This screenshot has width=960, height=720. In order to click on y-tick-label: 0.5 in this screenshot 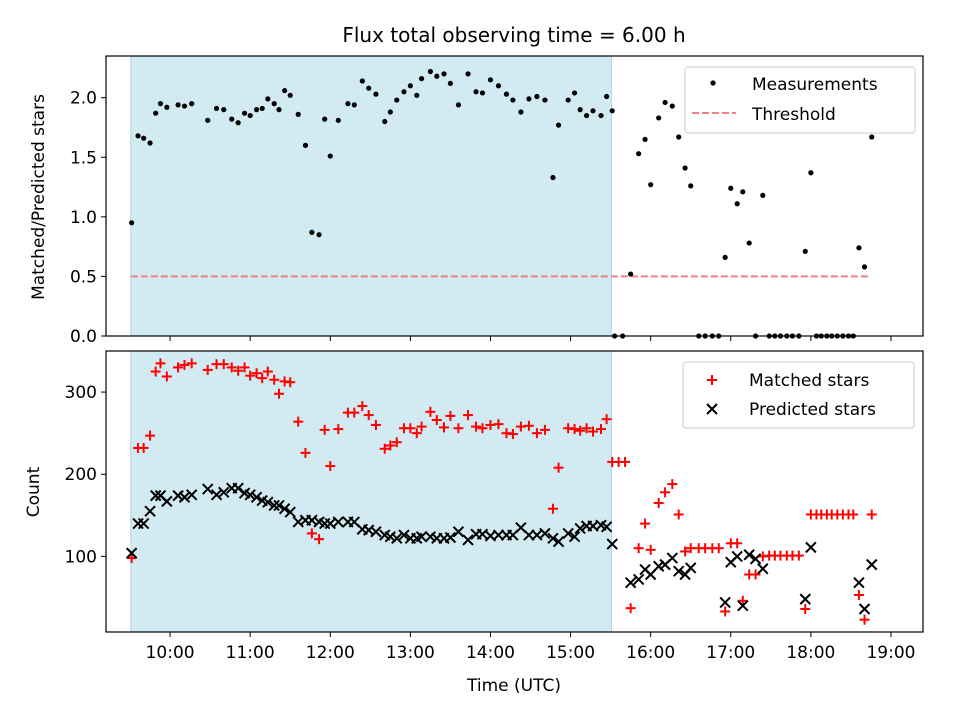, I will do `click(83, 277)`.